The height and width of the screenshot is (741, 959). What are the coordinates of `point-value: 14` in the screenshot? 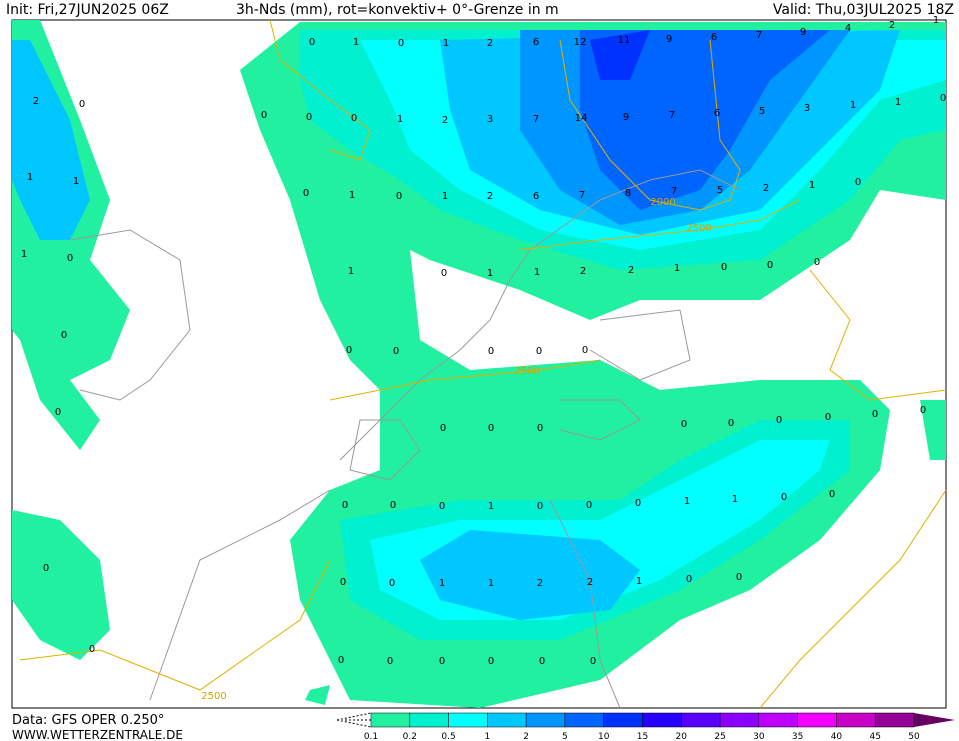 It's located at (581, 118).